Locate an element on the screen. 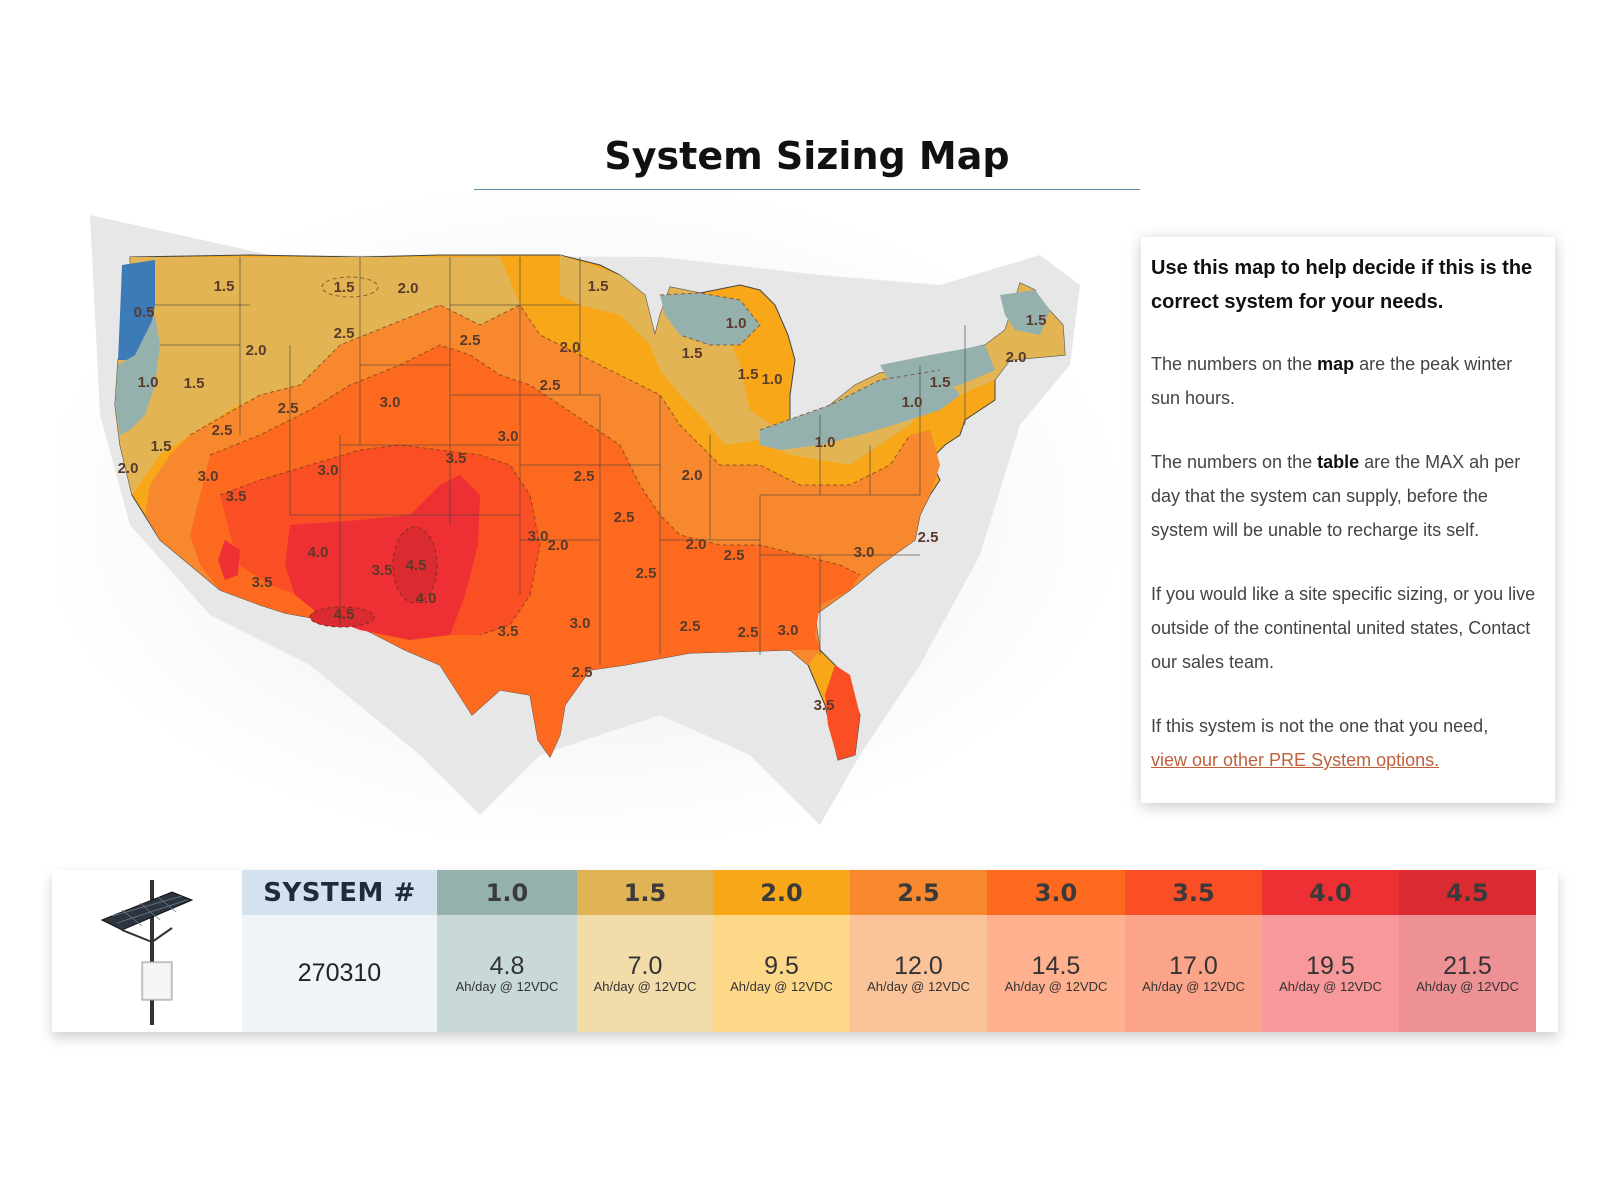  sun-hours-header: 3.5 is located at coordinates (1193, 892).